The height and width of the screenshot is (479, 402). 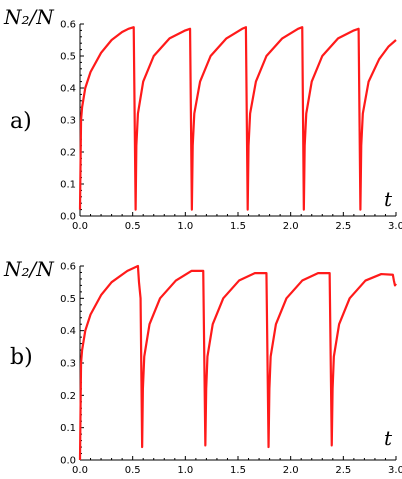 I want to click on y-tick-label-b: 0.0, so click(x=68, y=461).